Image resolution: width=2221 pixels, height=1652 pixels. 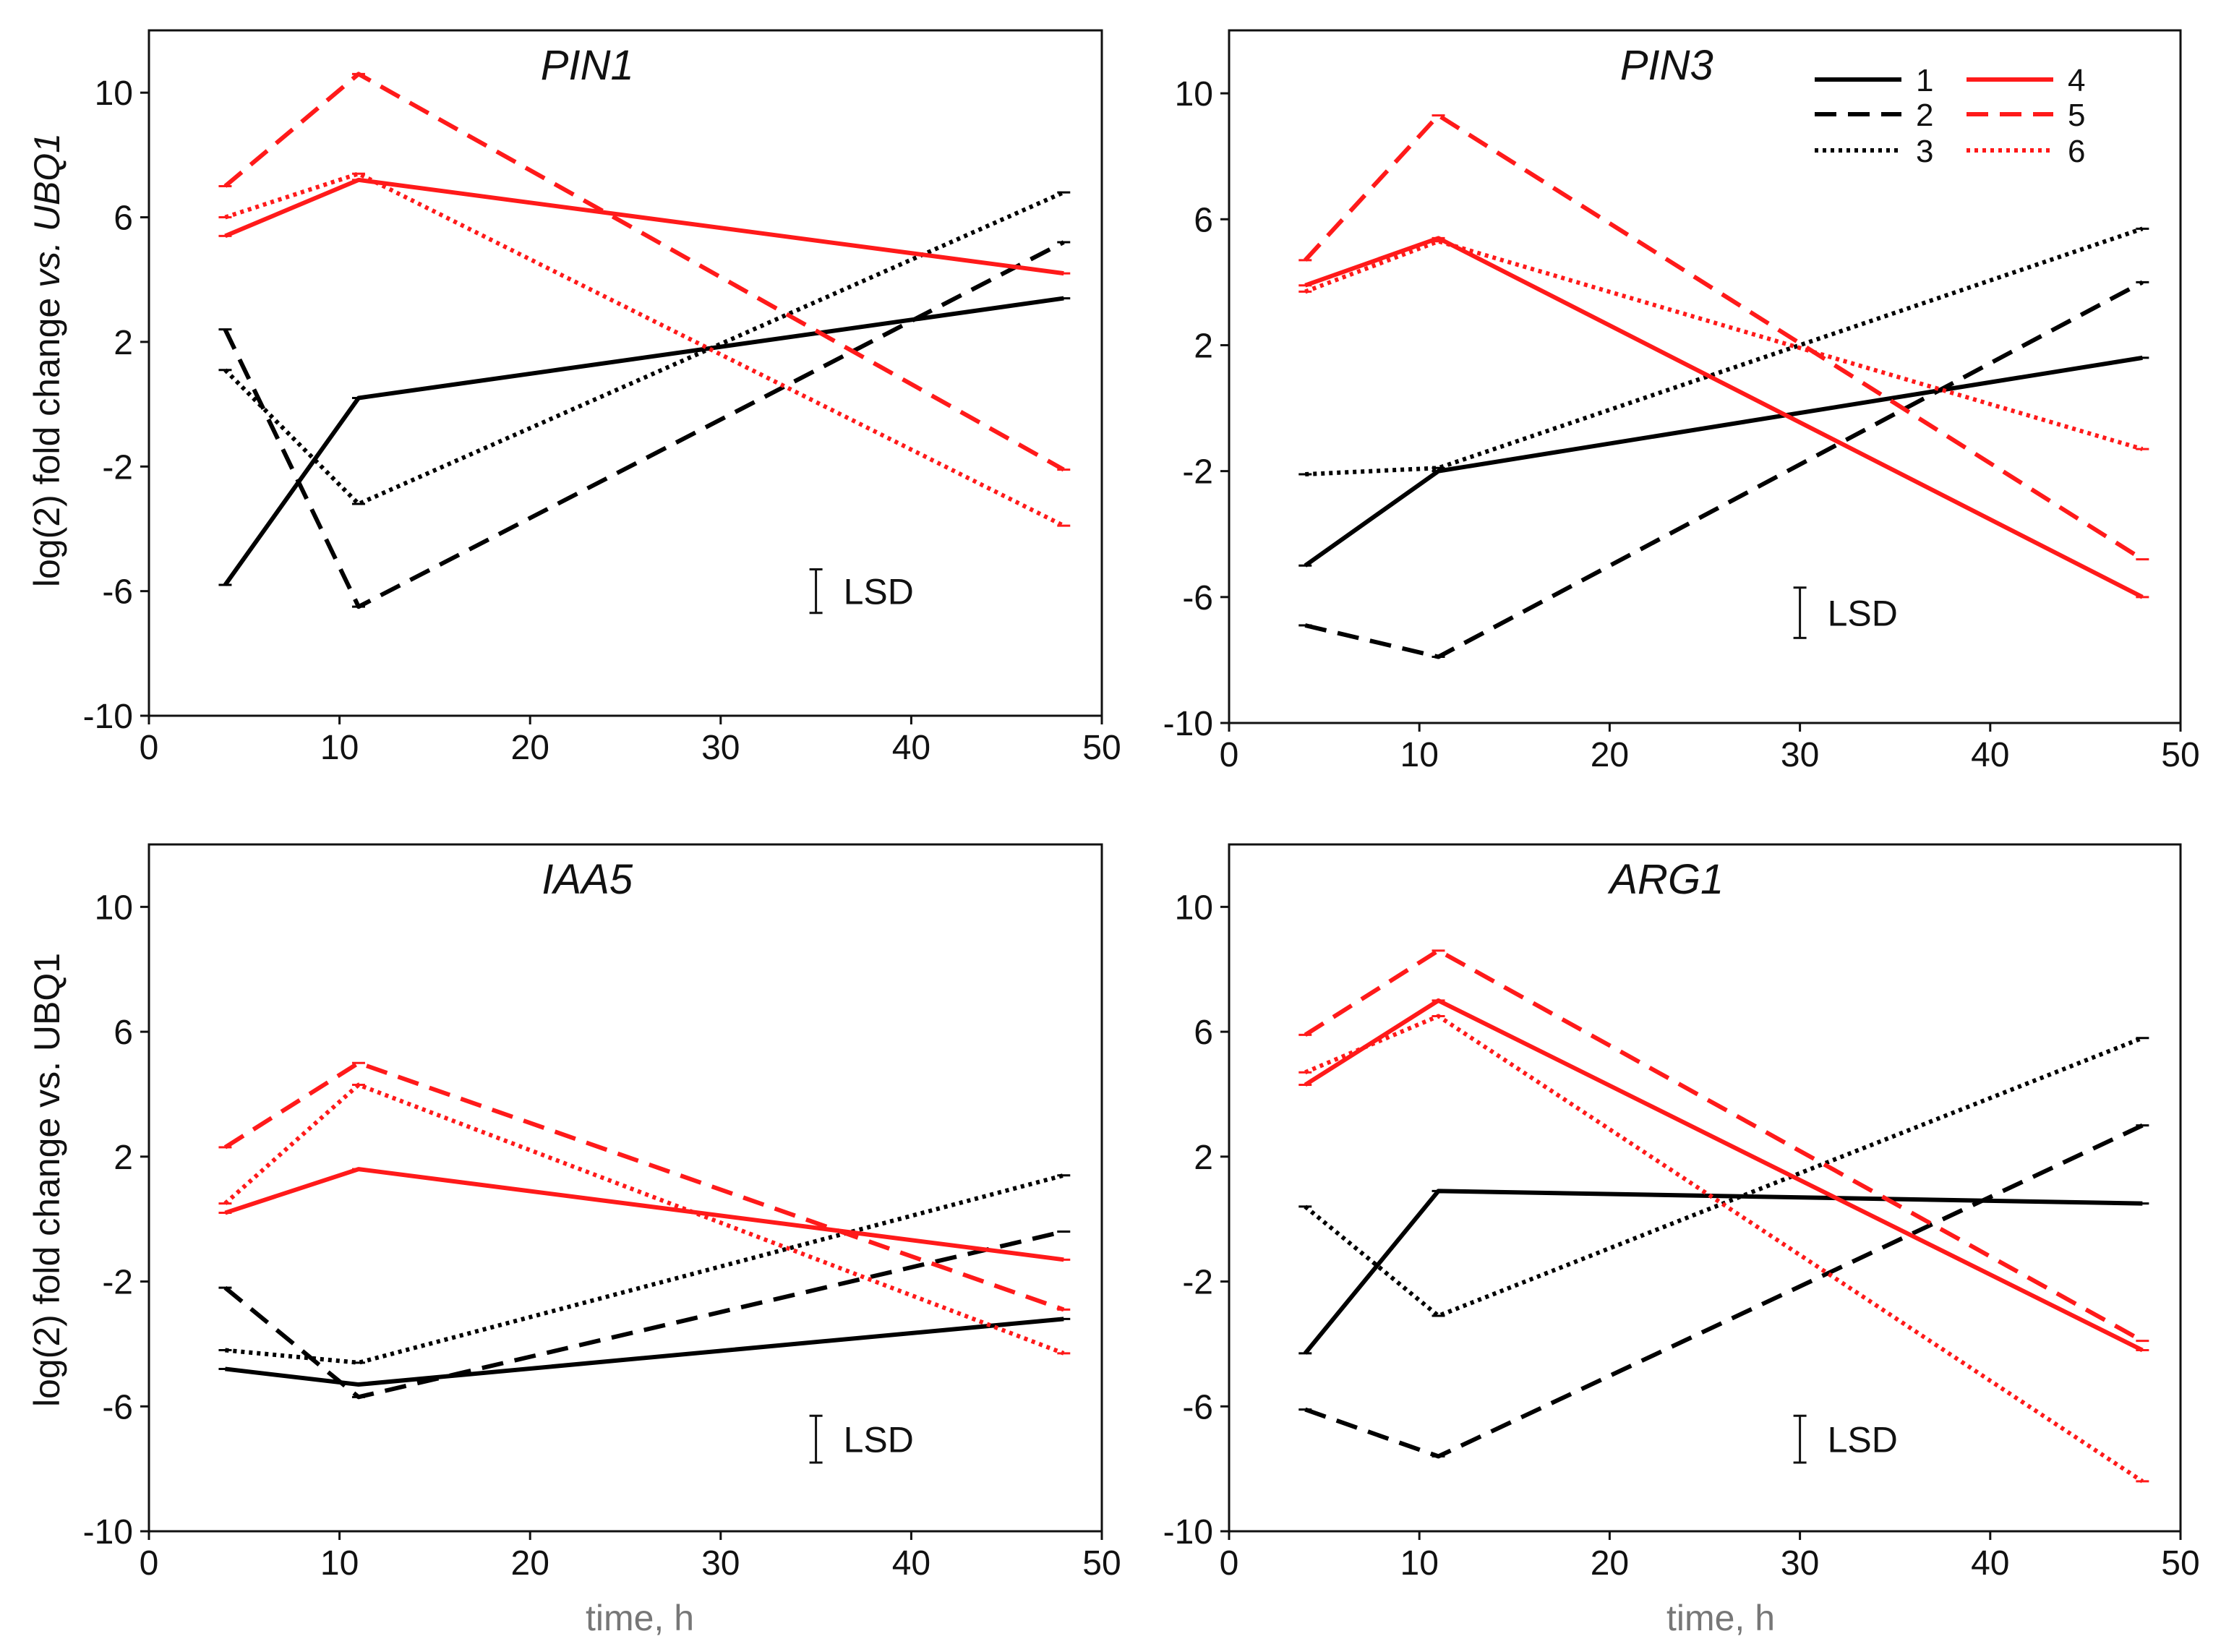 I want to click on legend-label-3: 3, so click(x=1925, y=152).